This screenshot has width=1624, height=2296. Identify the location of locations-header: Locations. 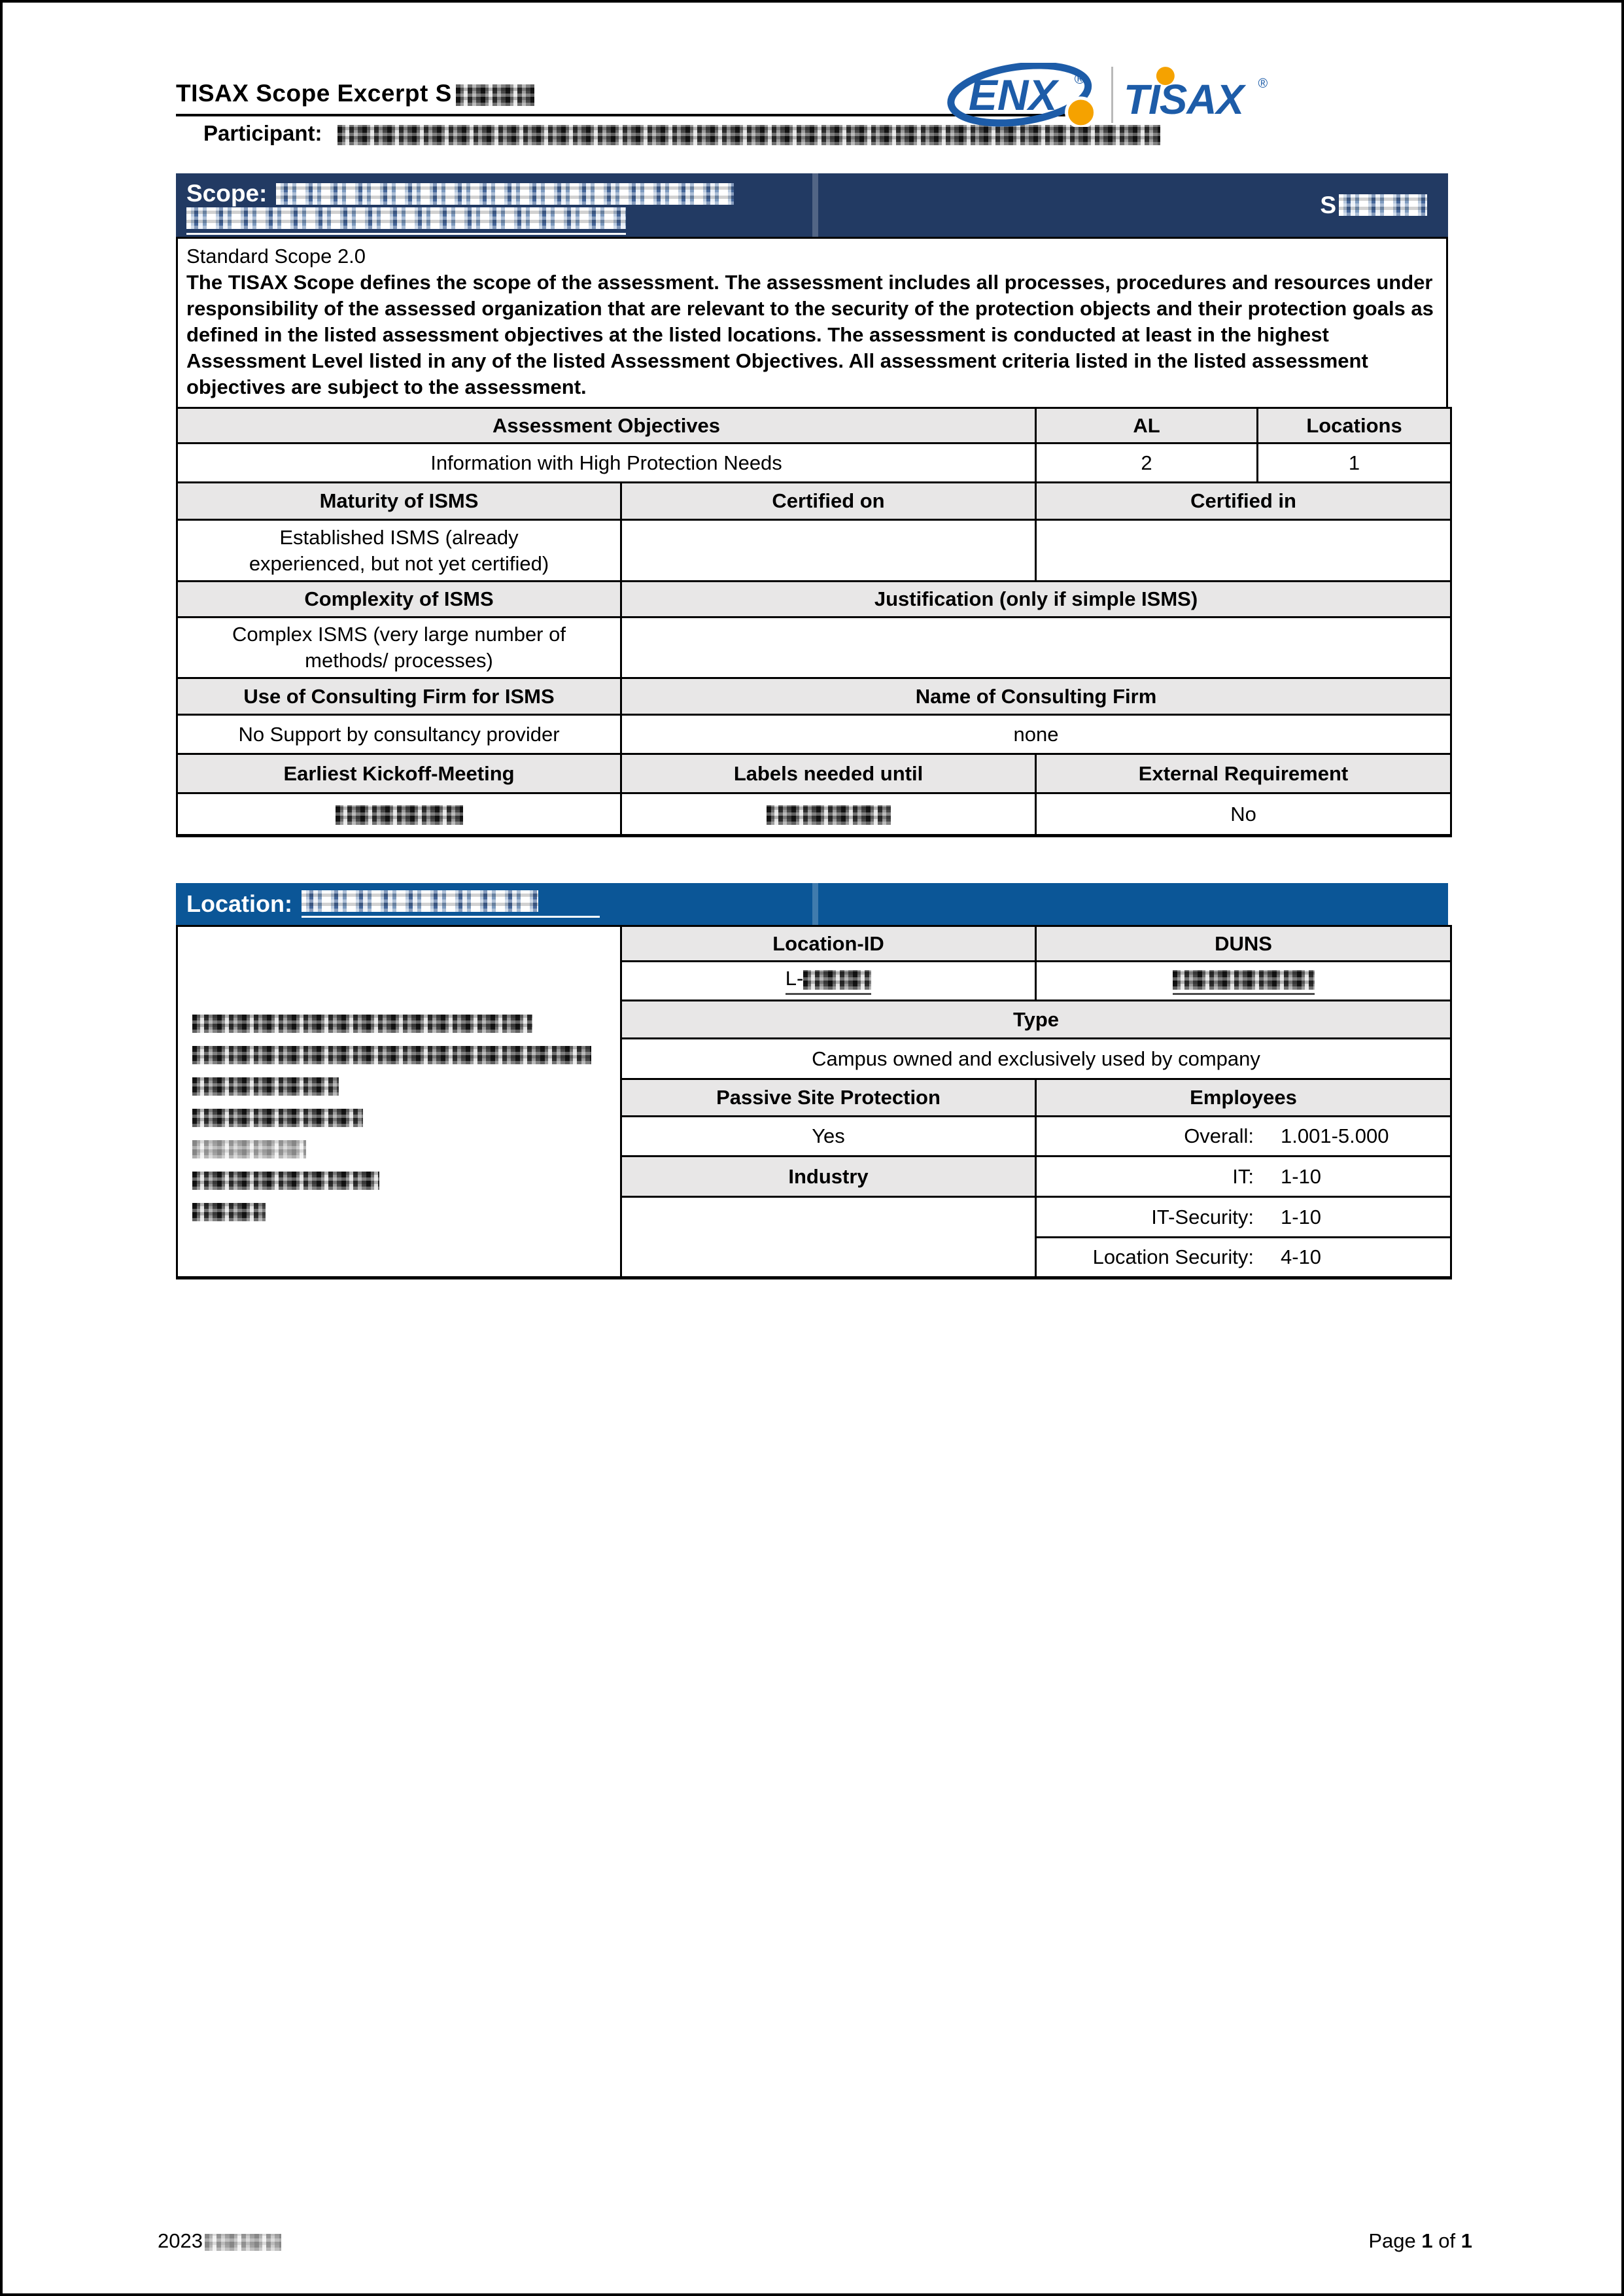
(1354, 425).